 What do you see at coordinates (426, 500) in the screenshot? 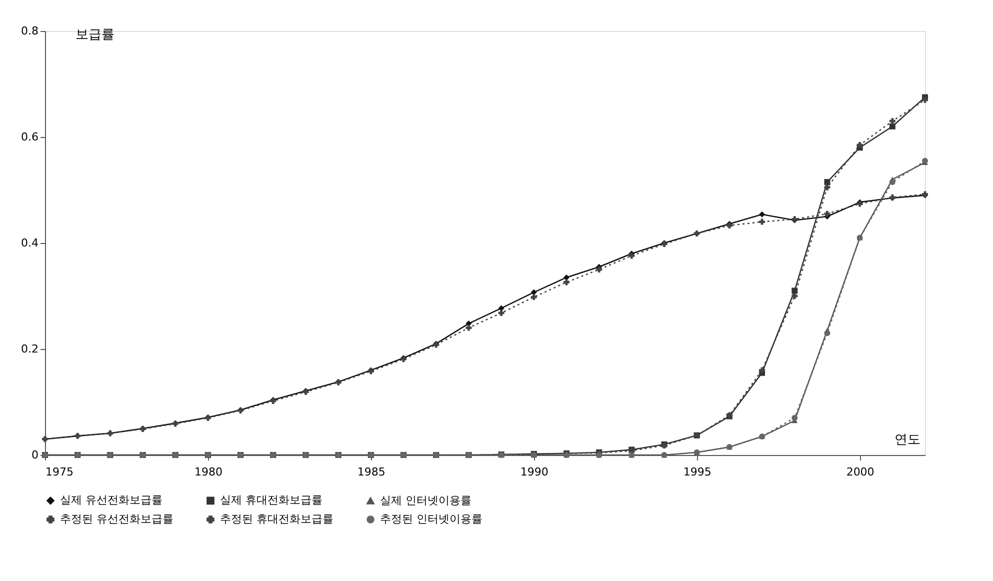
I see `legend-label: 실제 인터넷이용률` at bounding box center [426, 500].